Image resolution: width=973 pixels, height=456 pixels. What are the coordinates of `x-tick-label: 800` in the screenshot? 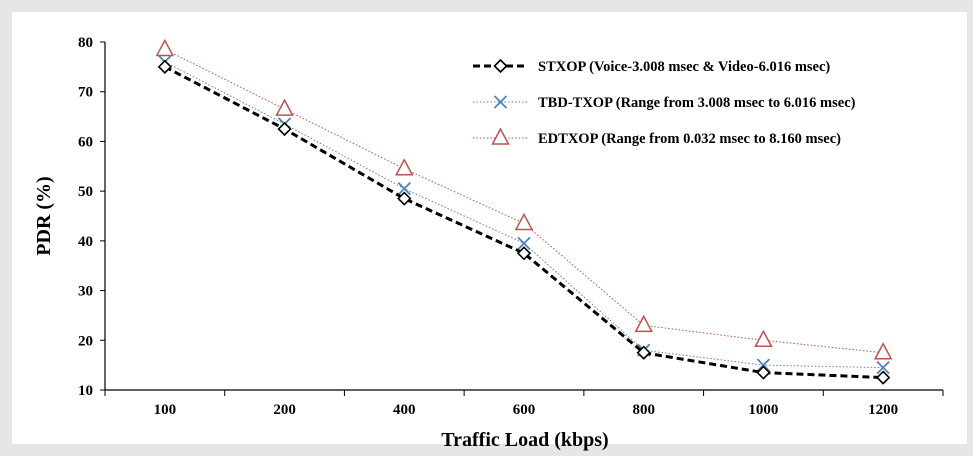 It's located at (643, 410).